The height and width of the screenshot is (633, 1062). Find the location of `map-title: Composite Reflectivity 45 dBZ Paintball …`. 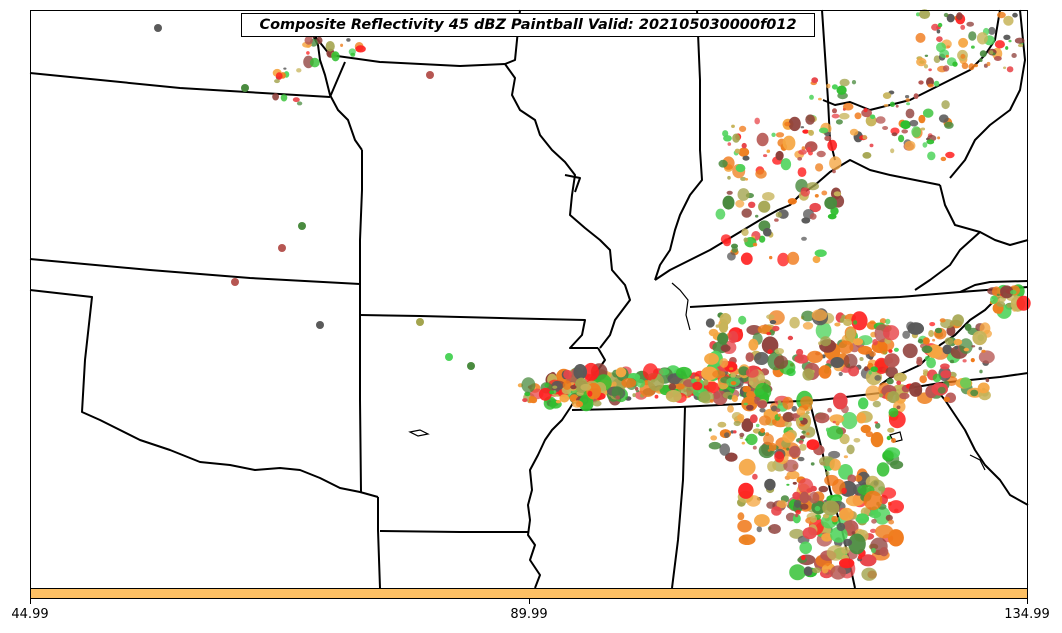

map-title: Composite Reflectivity 45 dBZ Paintball … is located at coordinates (528, 25).